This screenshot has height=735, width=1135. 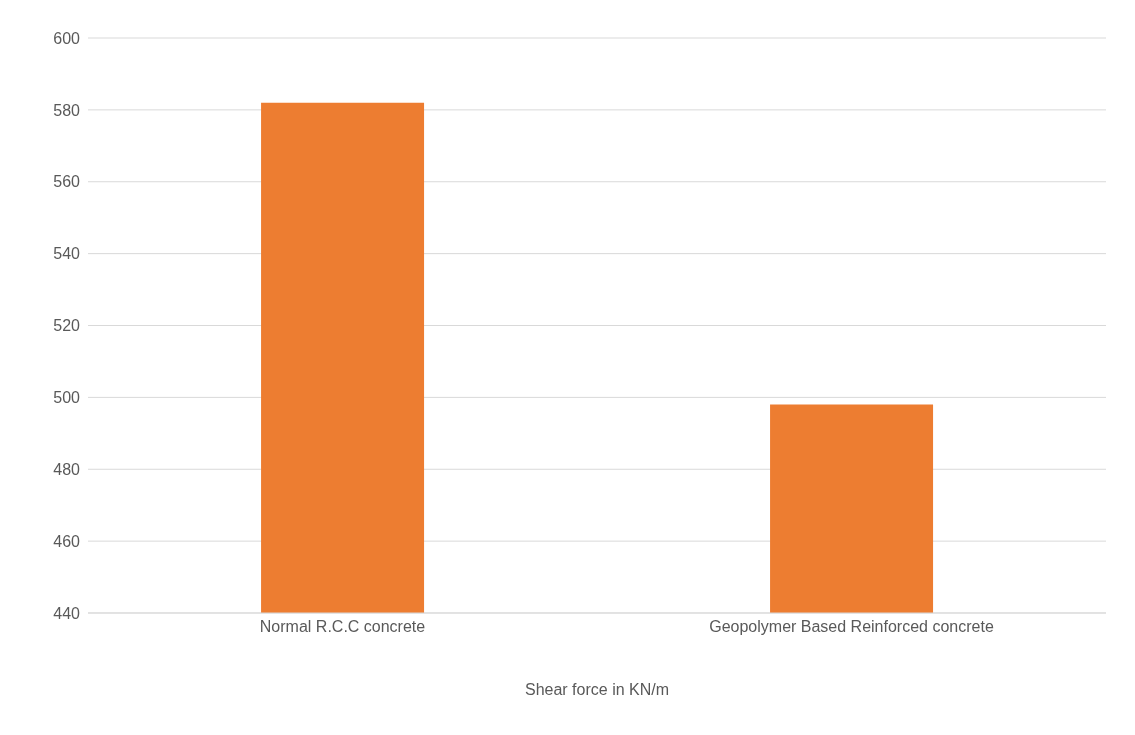 What do you see at coordinates (67, 613) in the screenshot?
I see `y-tick-label: 440` at bounding box center [67, 613].